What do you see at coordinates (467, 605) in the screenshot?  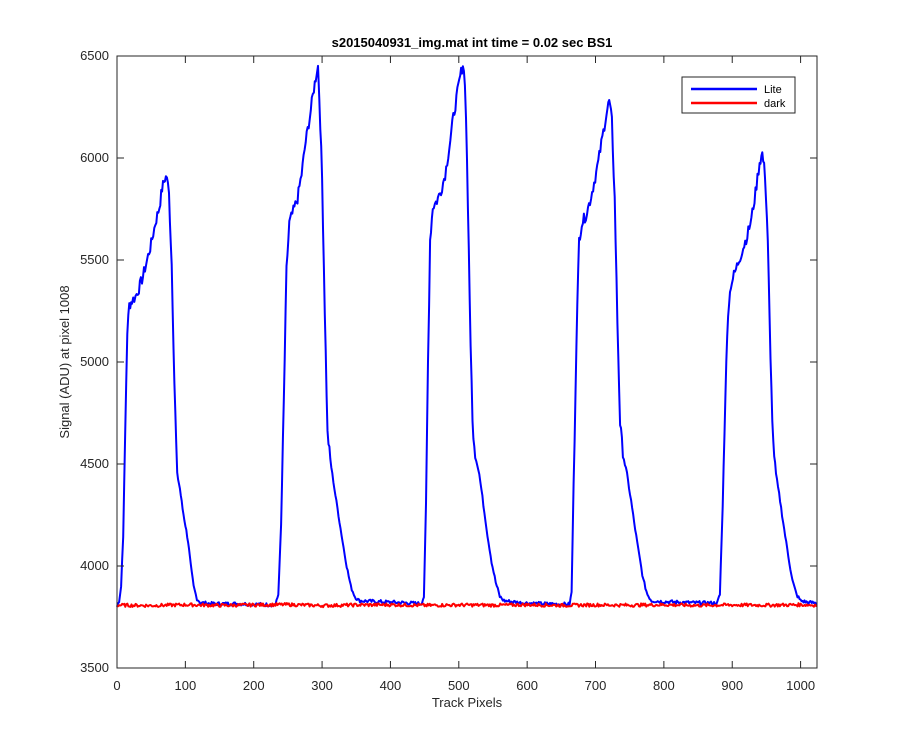 I see `series-line-dark` at bounding box center [467, 605].